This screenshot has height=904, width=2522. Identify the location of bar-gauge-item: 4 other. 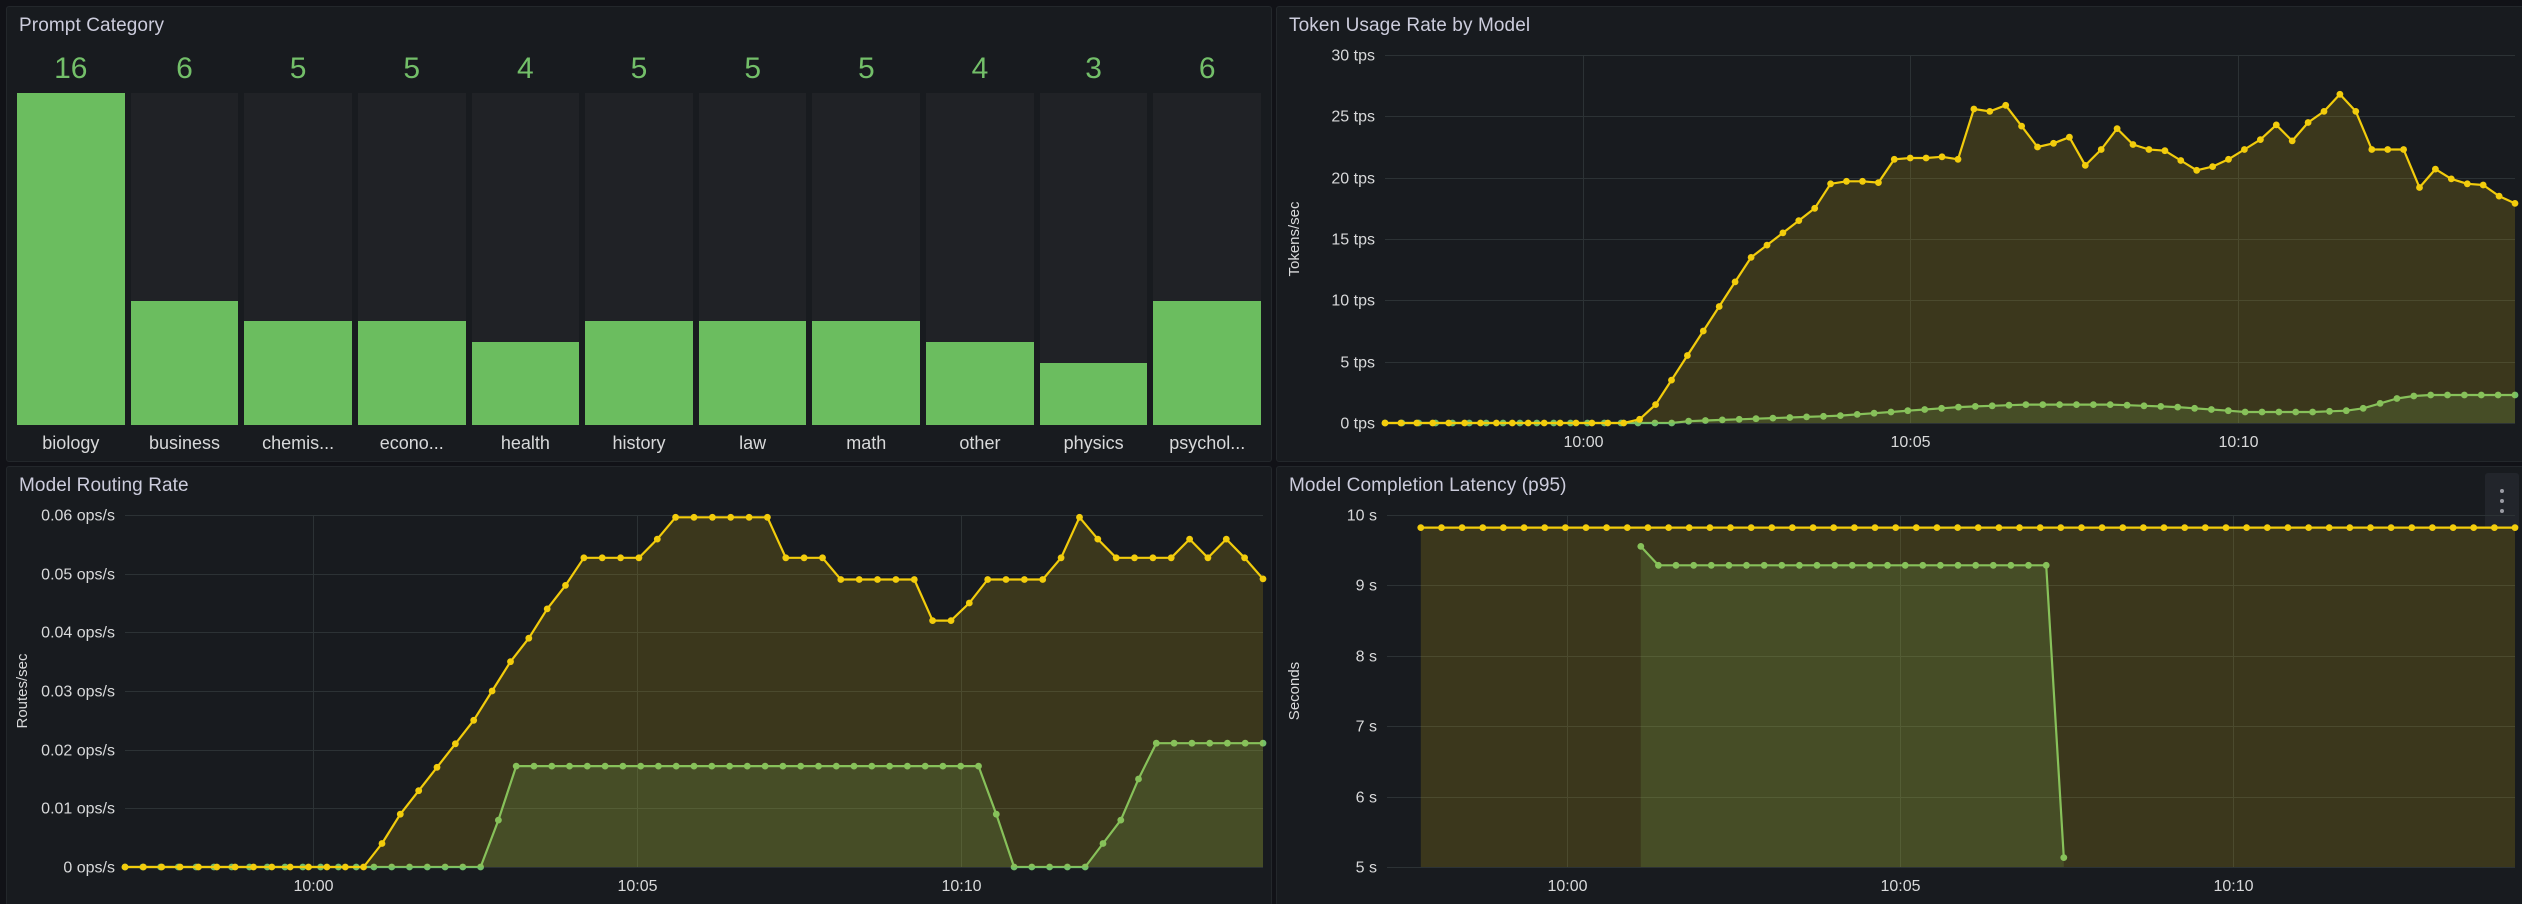
(980, 255).